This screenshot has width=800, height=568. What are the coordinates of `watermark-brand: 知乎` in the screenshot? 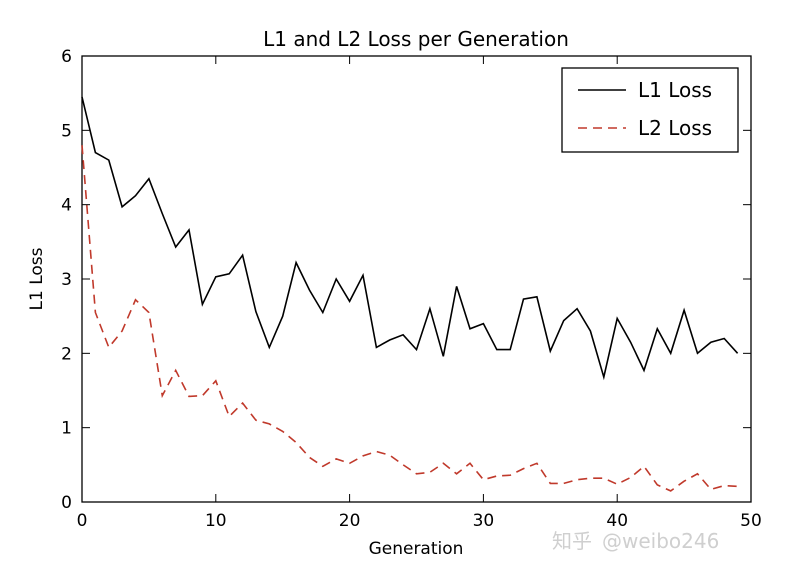 It's located at (572, 541).